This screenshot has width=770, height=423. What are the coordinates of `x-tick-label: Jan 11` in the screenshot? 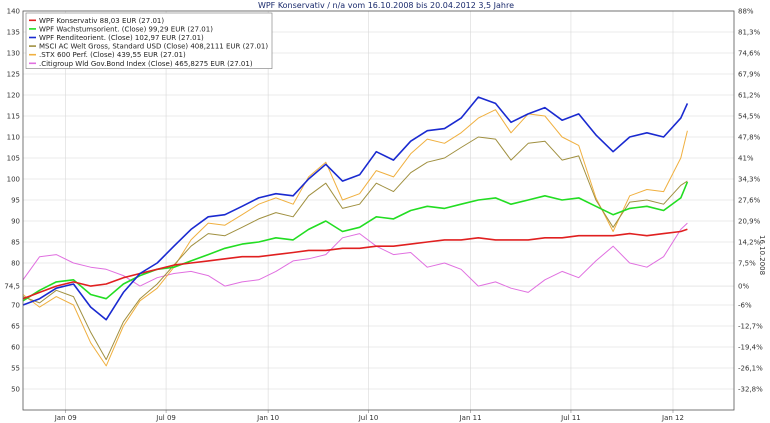 It's located at (470, 418).